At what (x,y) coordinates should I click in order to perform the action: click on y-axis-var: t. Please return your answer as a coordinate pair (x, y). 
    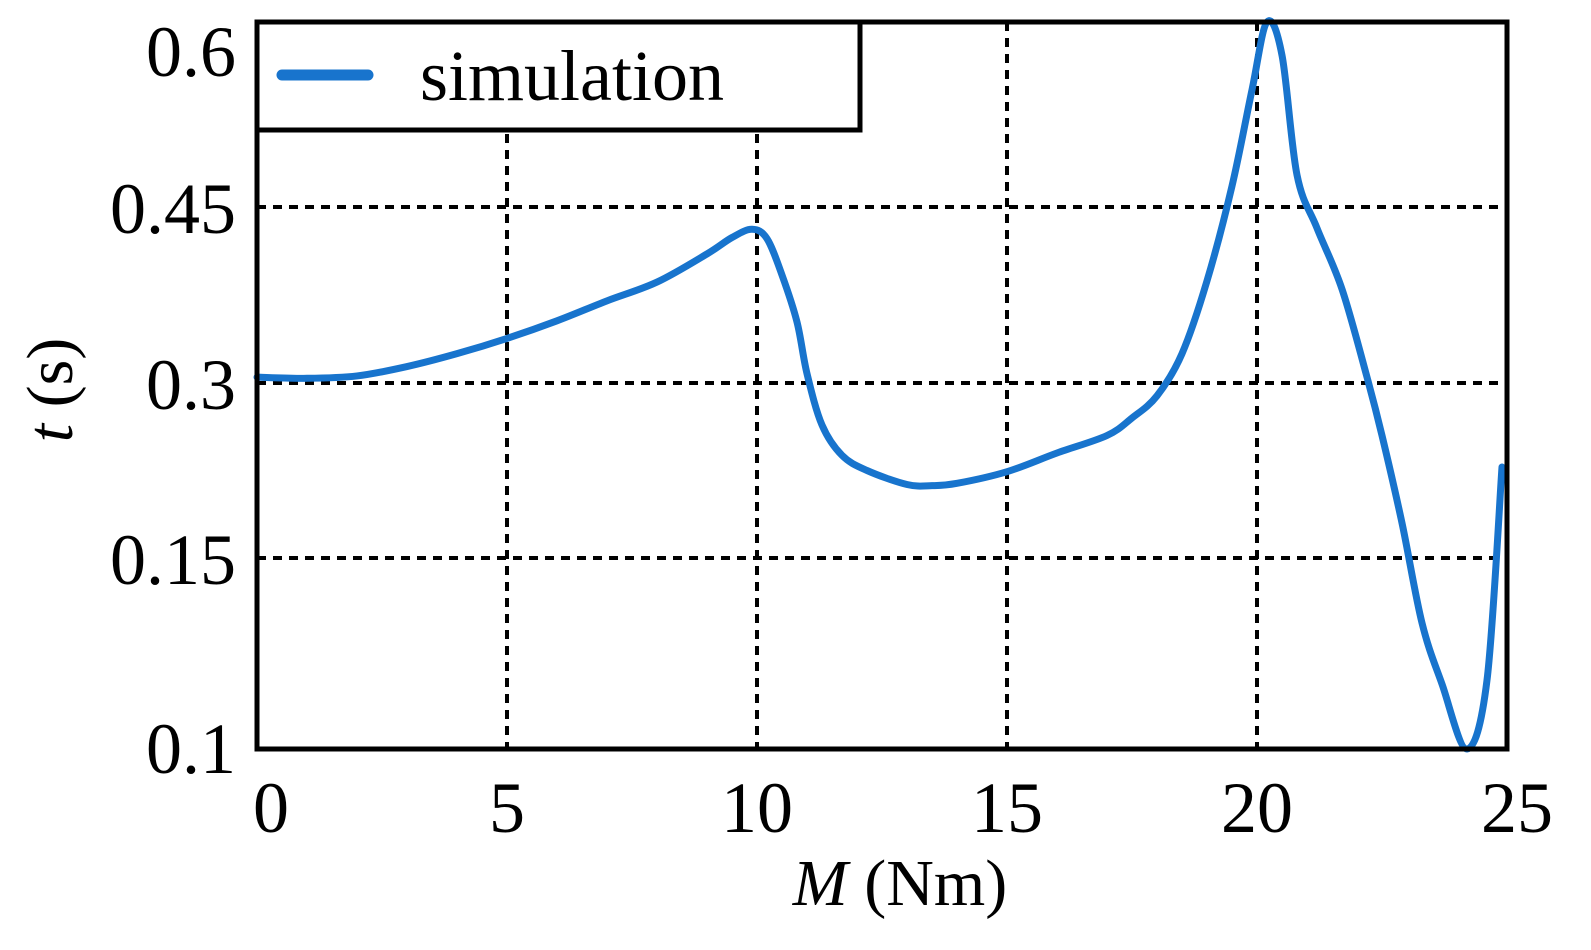
    Looking at the image, I should click on (50, 432).